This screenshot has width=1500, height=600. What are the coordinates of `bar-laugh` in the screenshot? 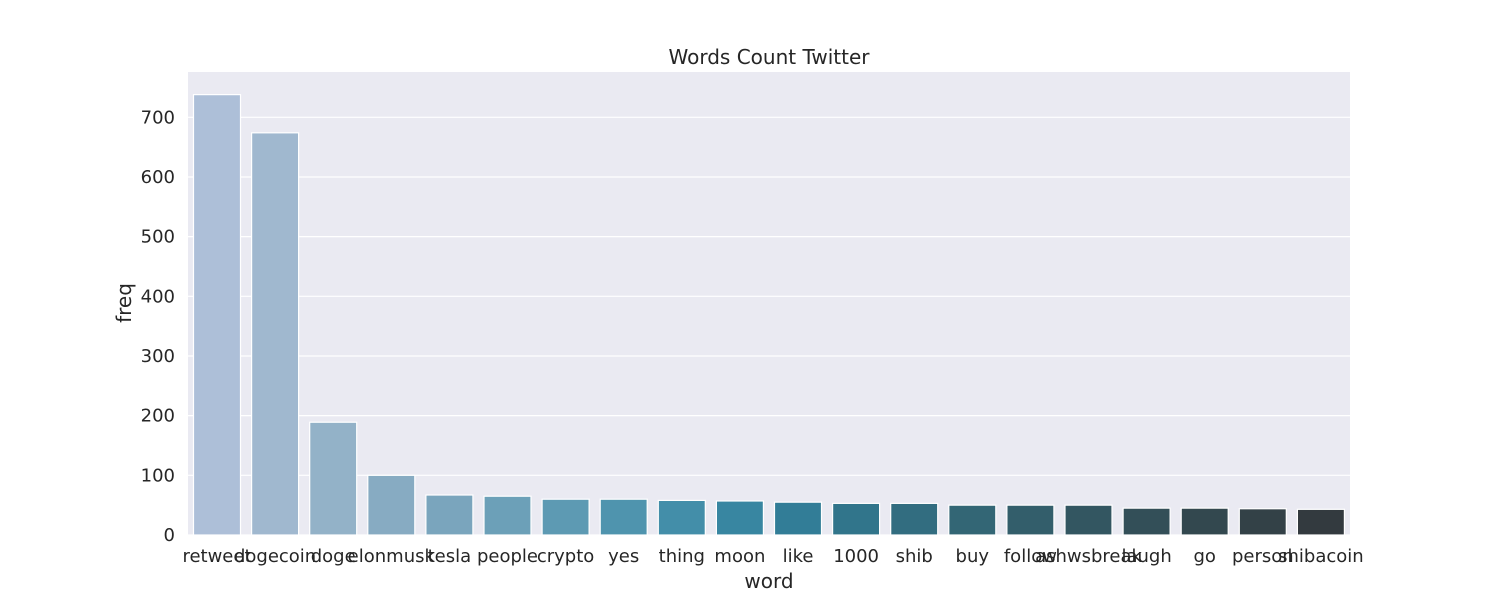 It's located at (1146, 521).